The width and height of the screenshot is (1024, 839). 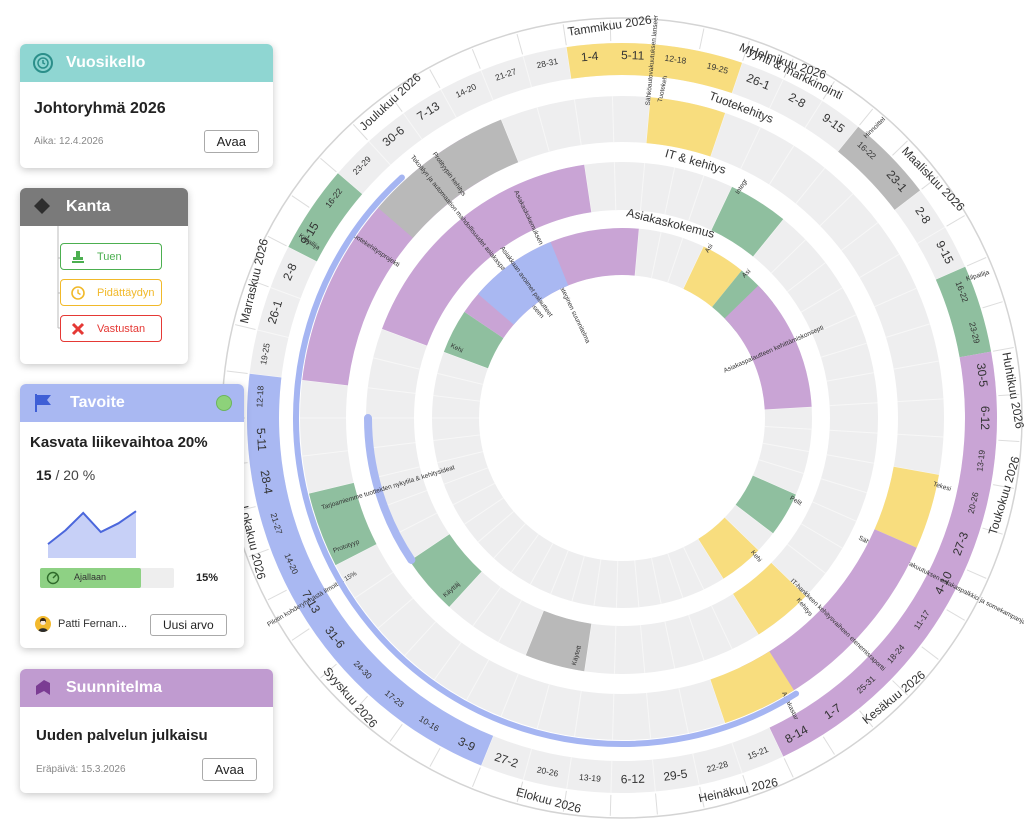 I want to click on week-label: 6-12, so click(x=633, y=779).